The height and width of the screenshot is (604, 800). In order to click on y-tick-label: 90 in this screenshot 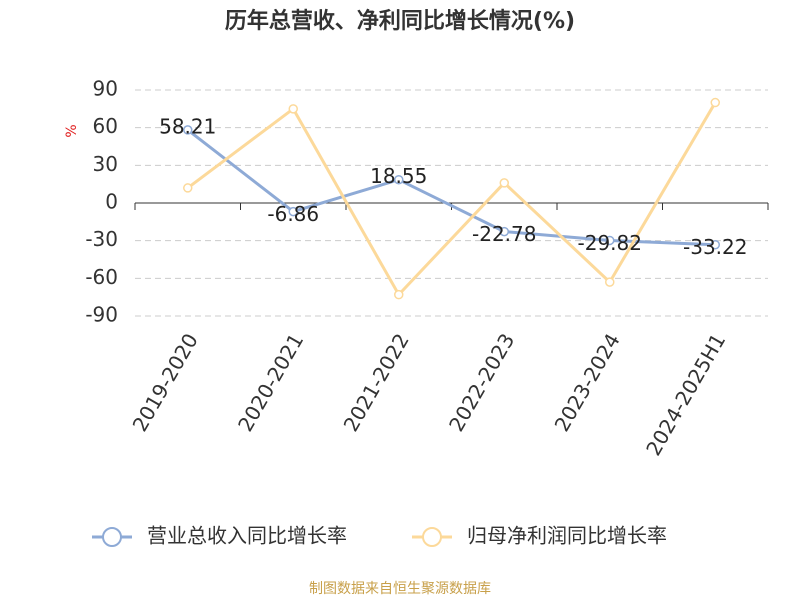, I will do `click(105, 89)`.